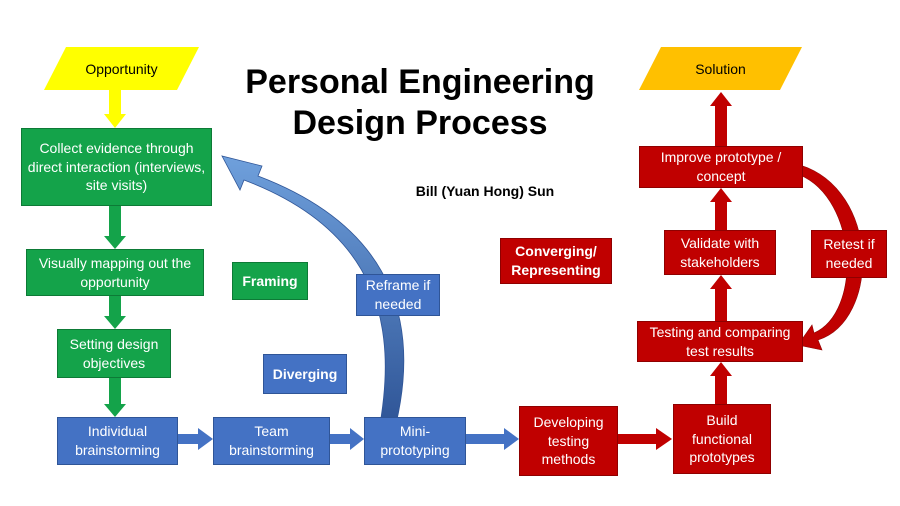 This screenshot has width=900, height=506. Describe the element at coordinates (720, 252) in the screenshot. I see `step-validate-stakeholders: Validate with stakeholders` at that location.